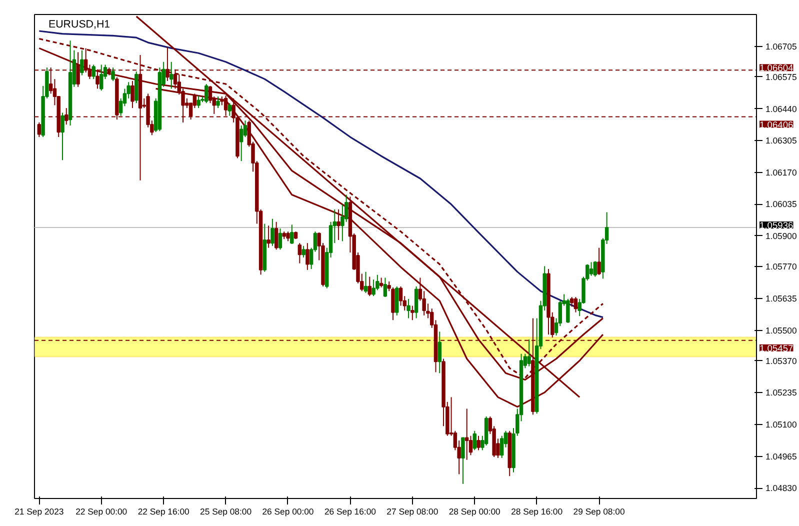 The width and height of the screenshot is (799, 526). I want to click on y-tick-label: 1.06705, so click(781, 46).